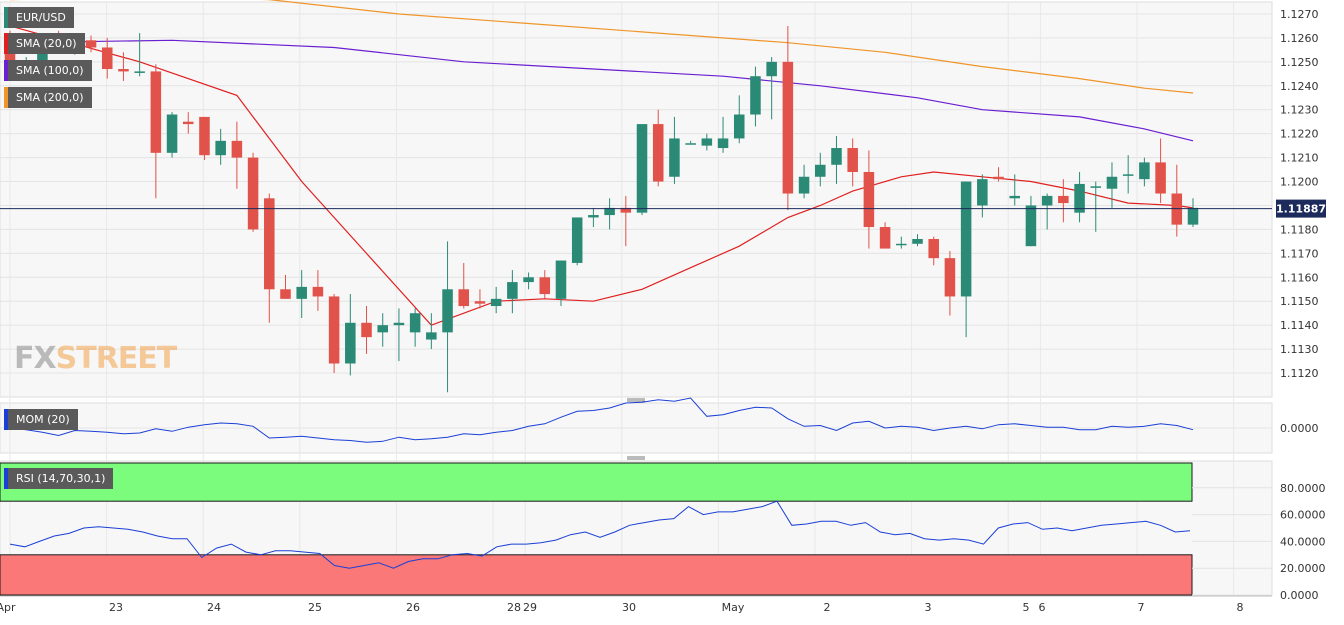  I want to click on x-tick-label: 29, so click(530, 607).